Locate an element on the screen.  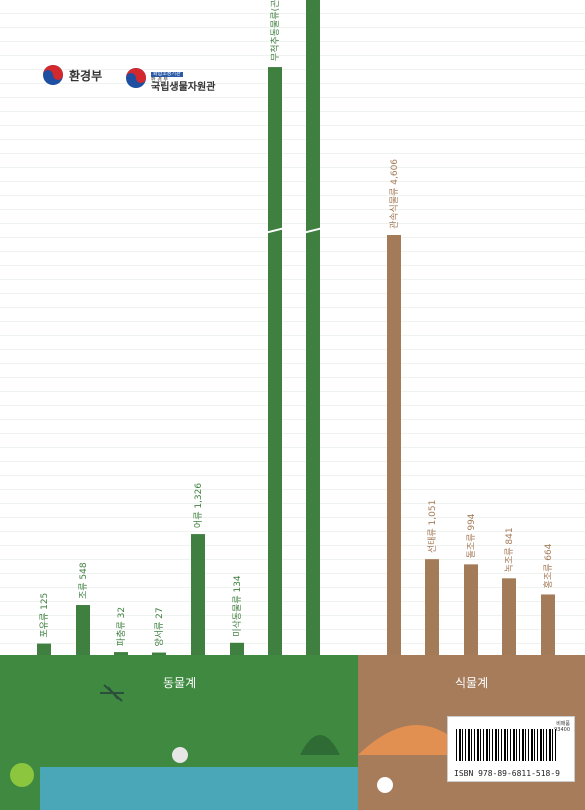
institute-name: 국립생물자원관 is located at coordinates (183, 87).